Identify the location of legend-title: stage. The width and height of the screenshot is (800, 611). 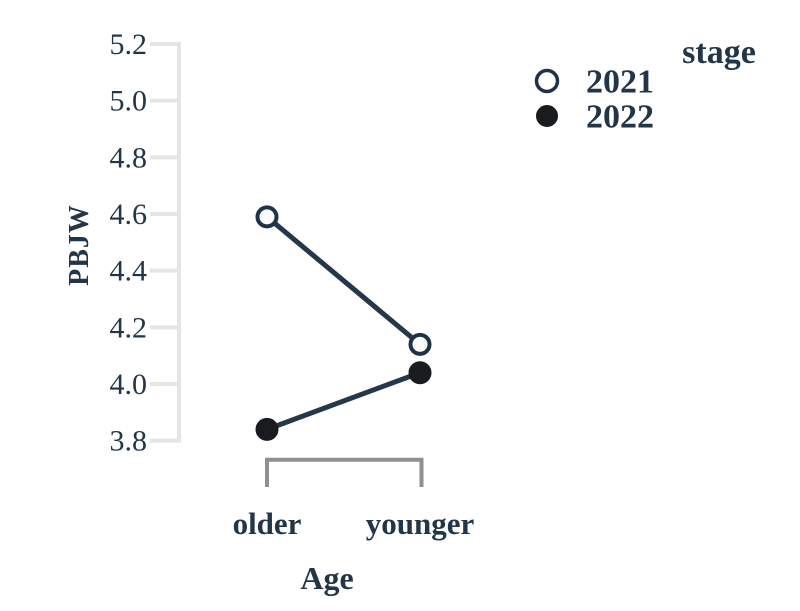
(719, 52).